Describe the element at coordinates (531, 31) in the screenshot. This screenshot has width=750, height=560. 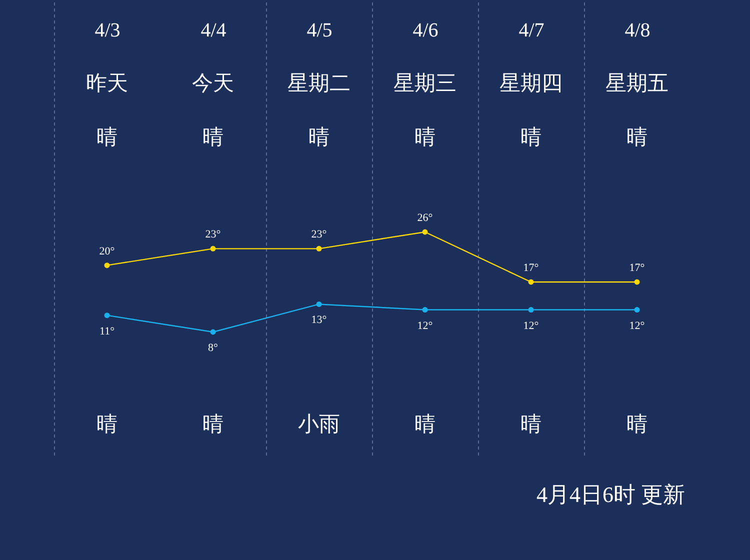
I see `x-tick-label: 4/7` at that location.